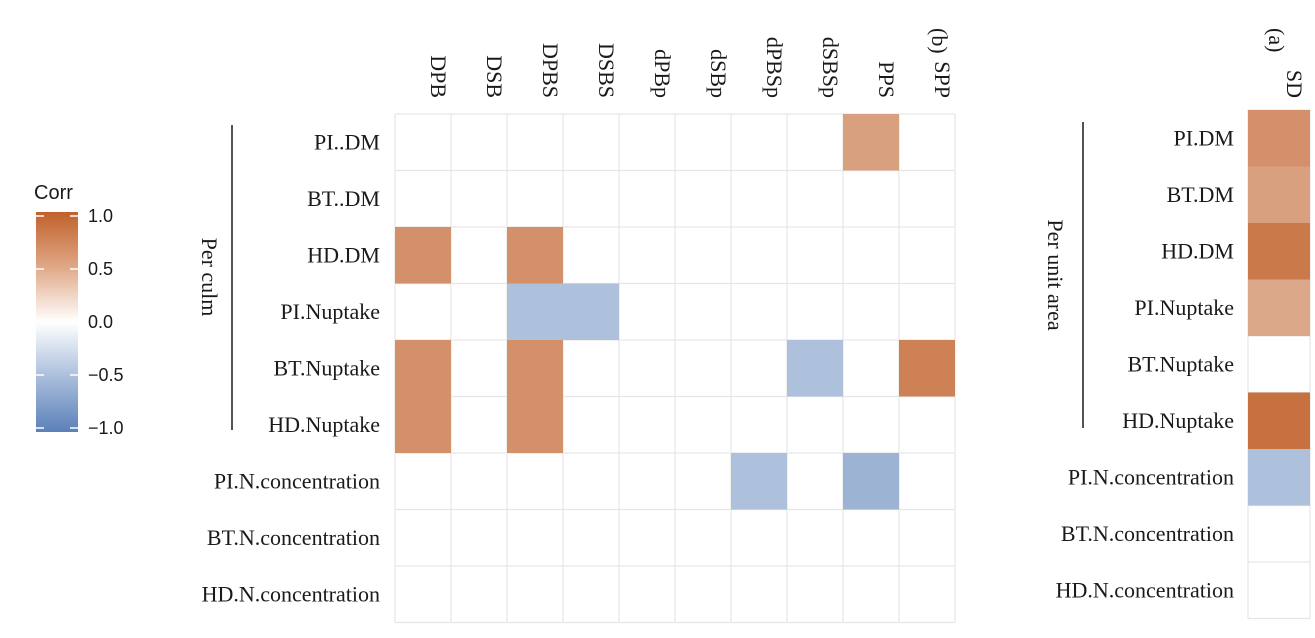 This screenshot has width=1315, height=638. I want to click on legend-tick-label: −0.5, so click(106, 375).